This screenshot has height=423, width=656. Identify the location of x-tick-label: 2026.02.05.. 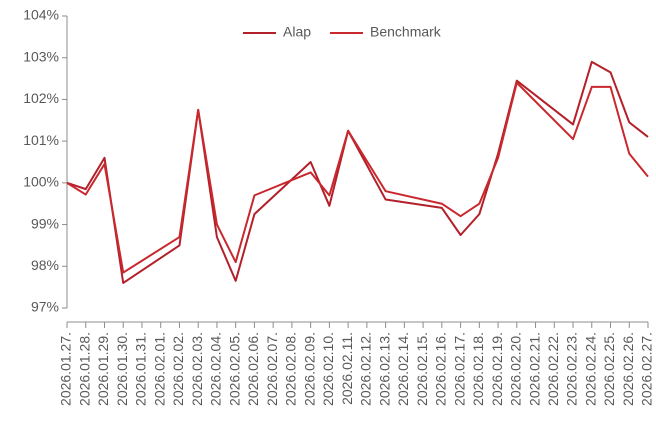
(234, 369).